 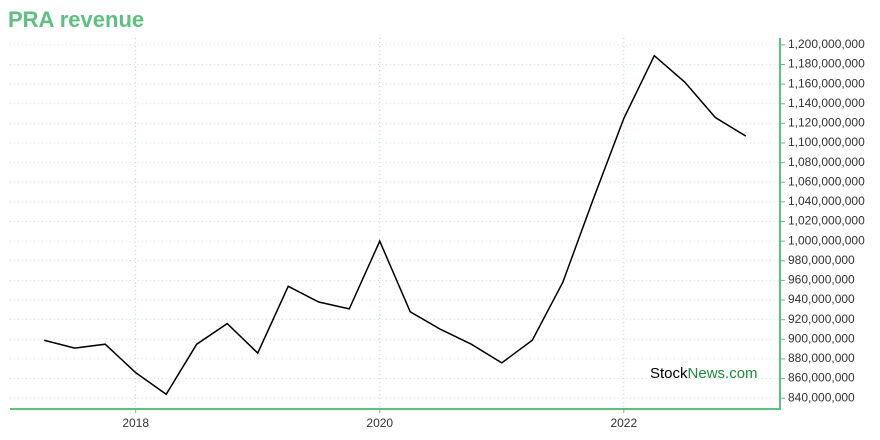 I want to click on y-tick-label: 1,060,000,000, so click(x=826, y=181).